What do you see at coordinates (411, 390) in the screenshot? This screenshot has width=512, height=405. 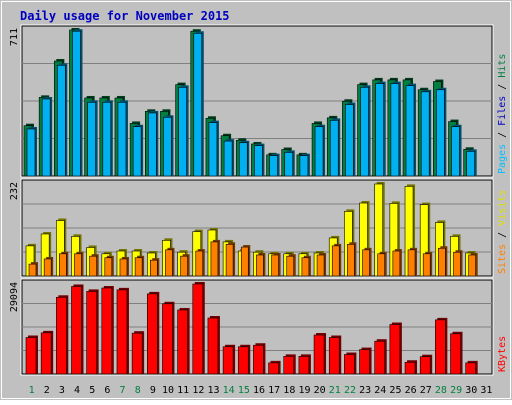 I see `x-tick-label-day-26: 26` at bounding box center [411, 390].